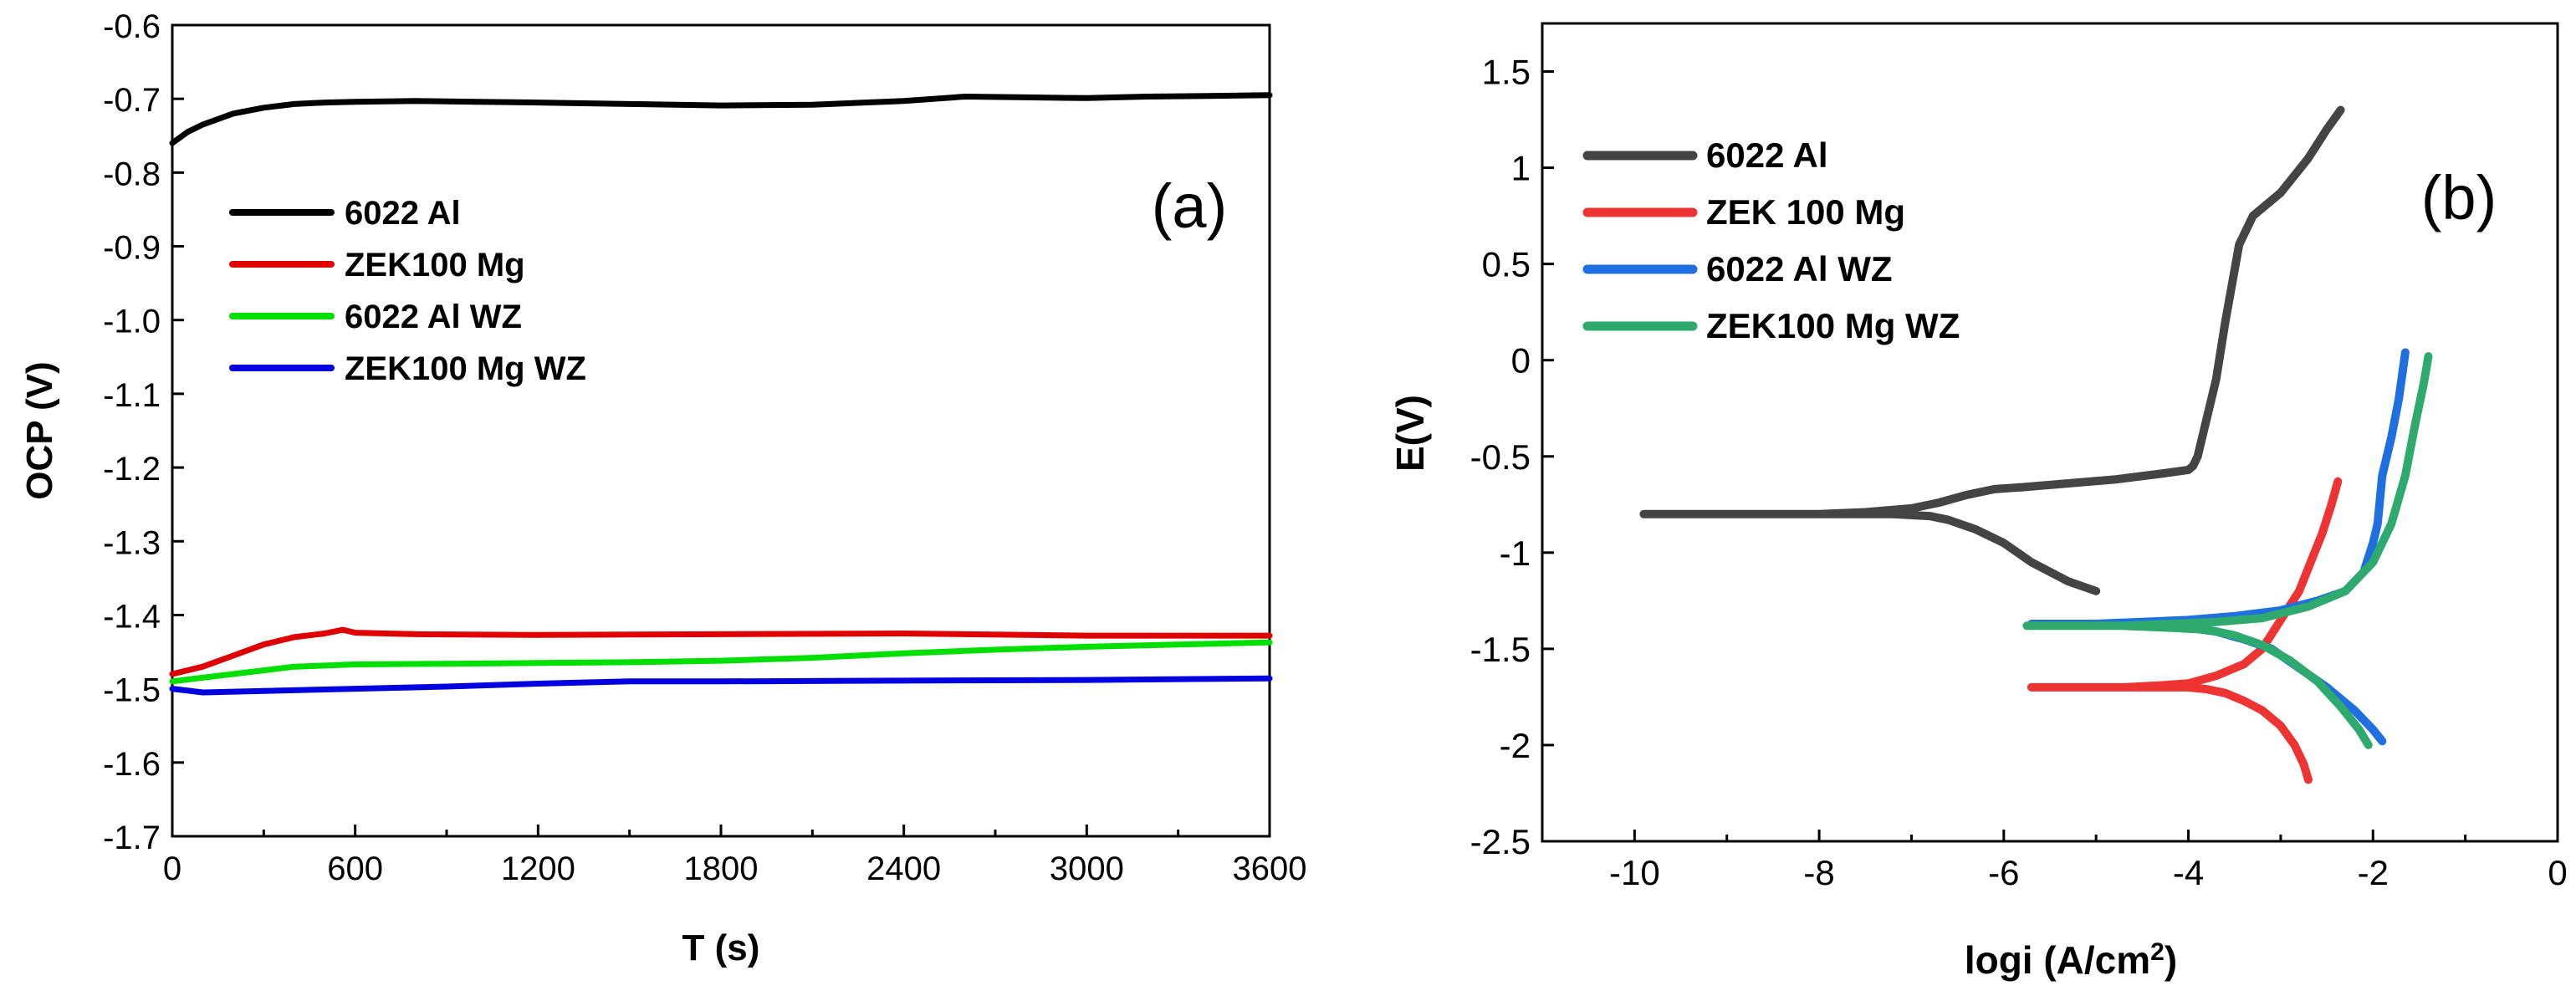 The image size is (2576, 1001). Describe the element at coordinates (433, 317) in the screenshot. I see `panel-a-legend-label-6022-al-wz: 6022 Al WZ` at that location.